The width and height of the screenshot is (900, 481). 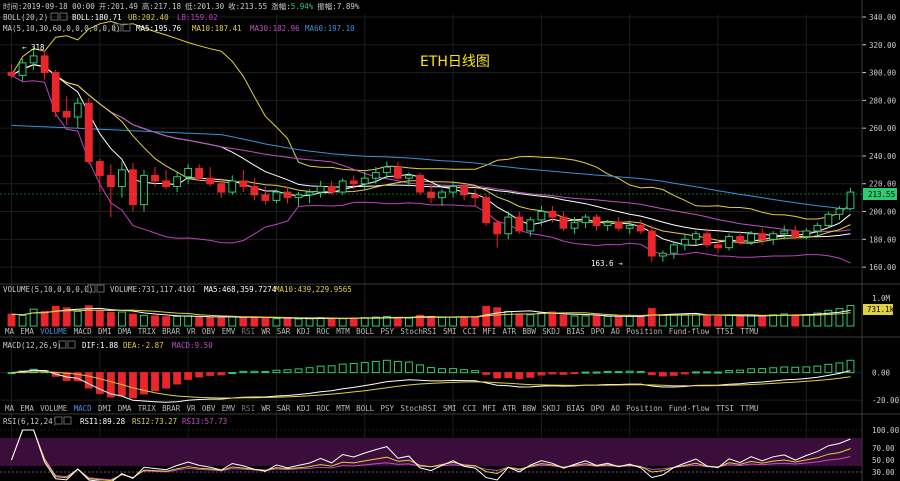 I want to click on indicator-tab: RSI, so click(x=249, y=408).